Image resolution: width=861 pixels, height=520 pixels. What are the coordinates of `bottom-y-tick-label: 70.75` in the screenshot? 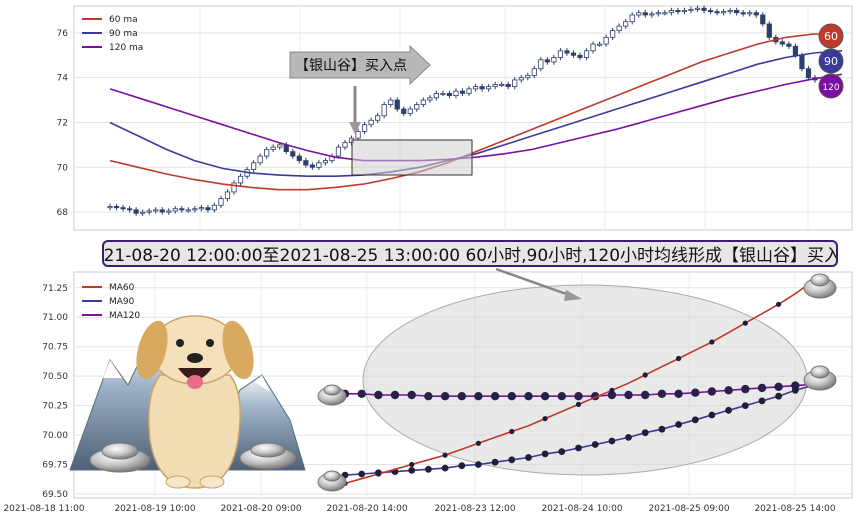 It's located at (55, 348).